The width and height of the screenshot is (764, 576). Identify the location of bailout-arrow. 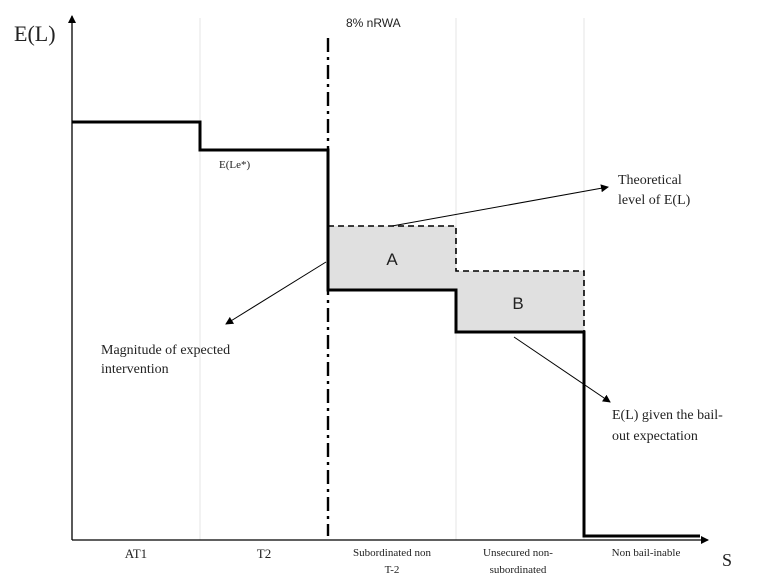
(562, 369).